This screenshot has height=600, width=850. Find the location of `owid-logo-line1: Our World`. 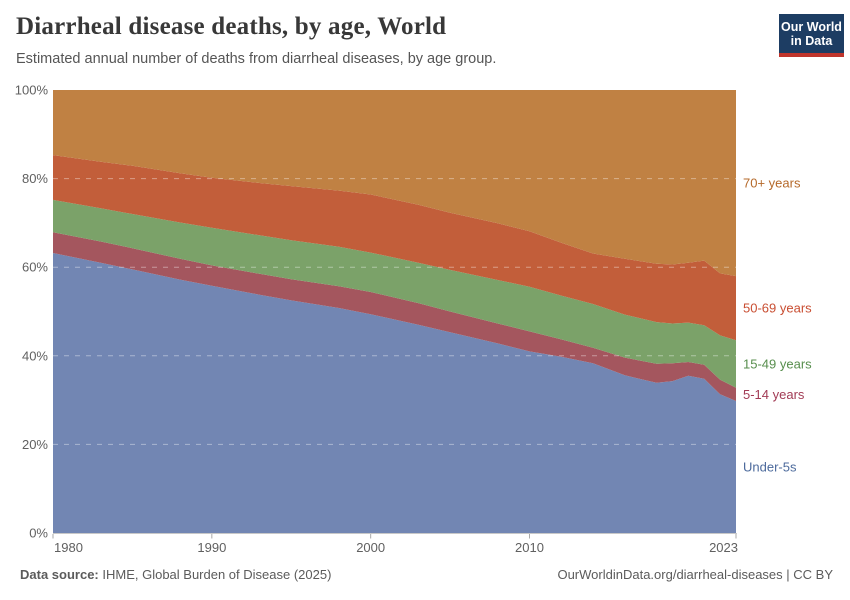

owid-logo-line1: Our World is located at coordinates (811, 26).